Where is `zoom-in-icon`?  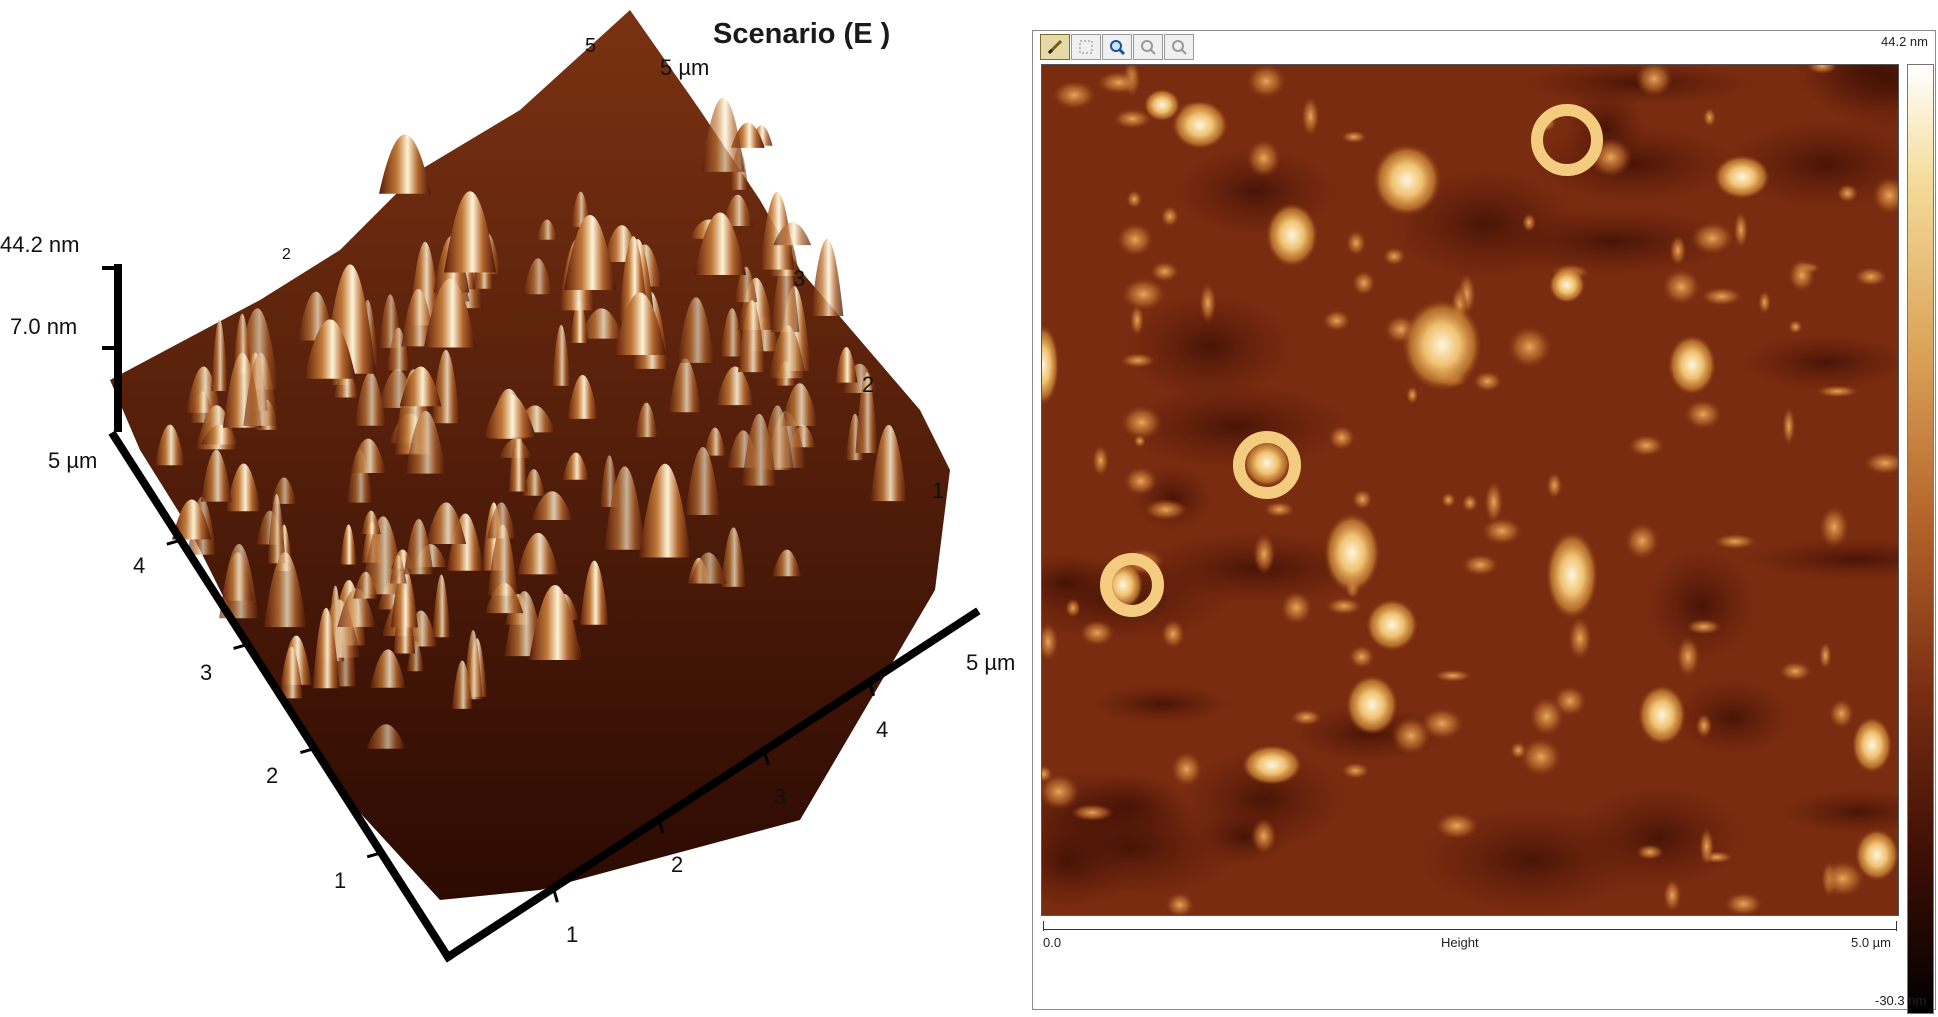 zoom-in-icon is located at coordinates (1148, 47).